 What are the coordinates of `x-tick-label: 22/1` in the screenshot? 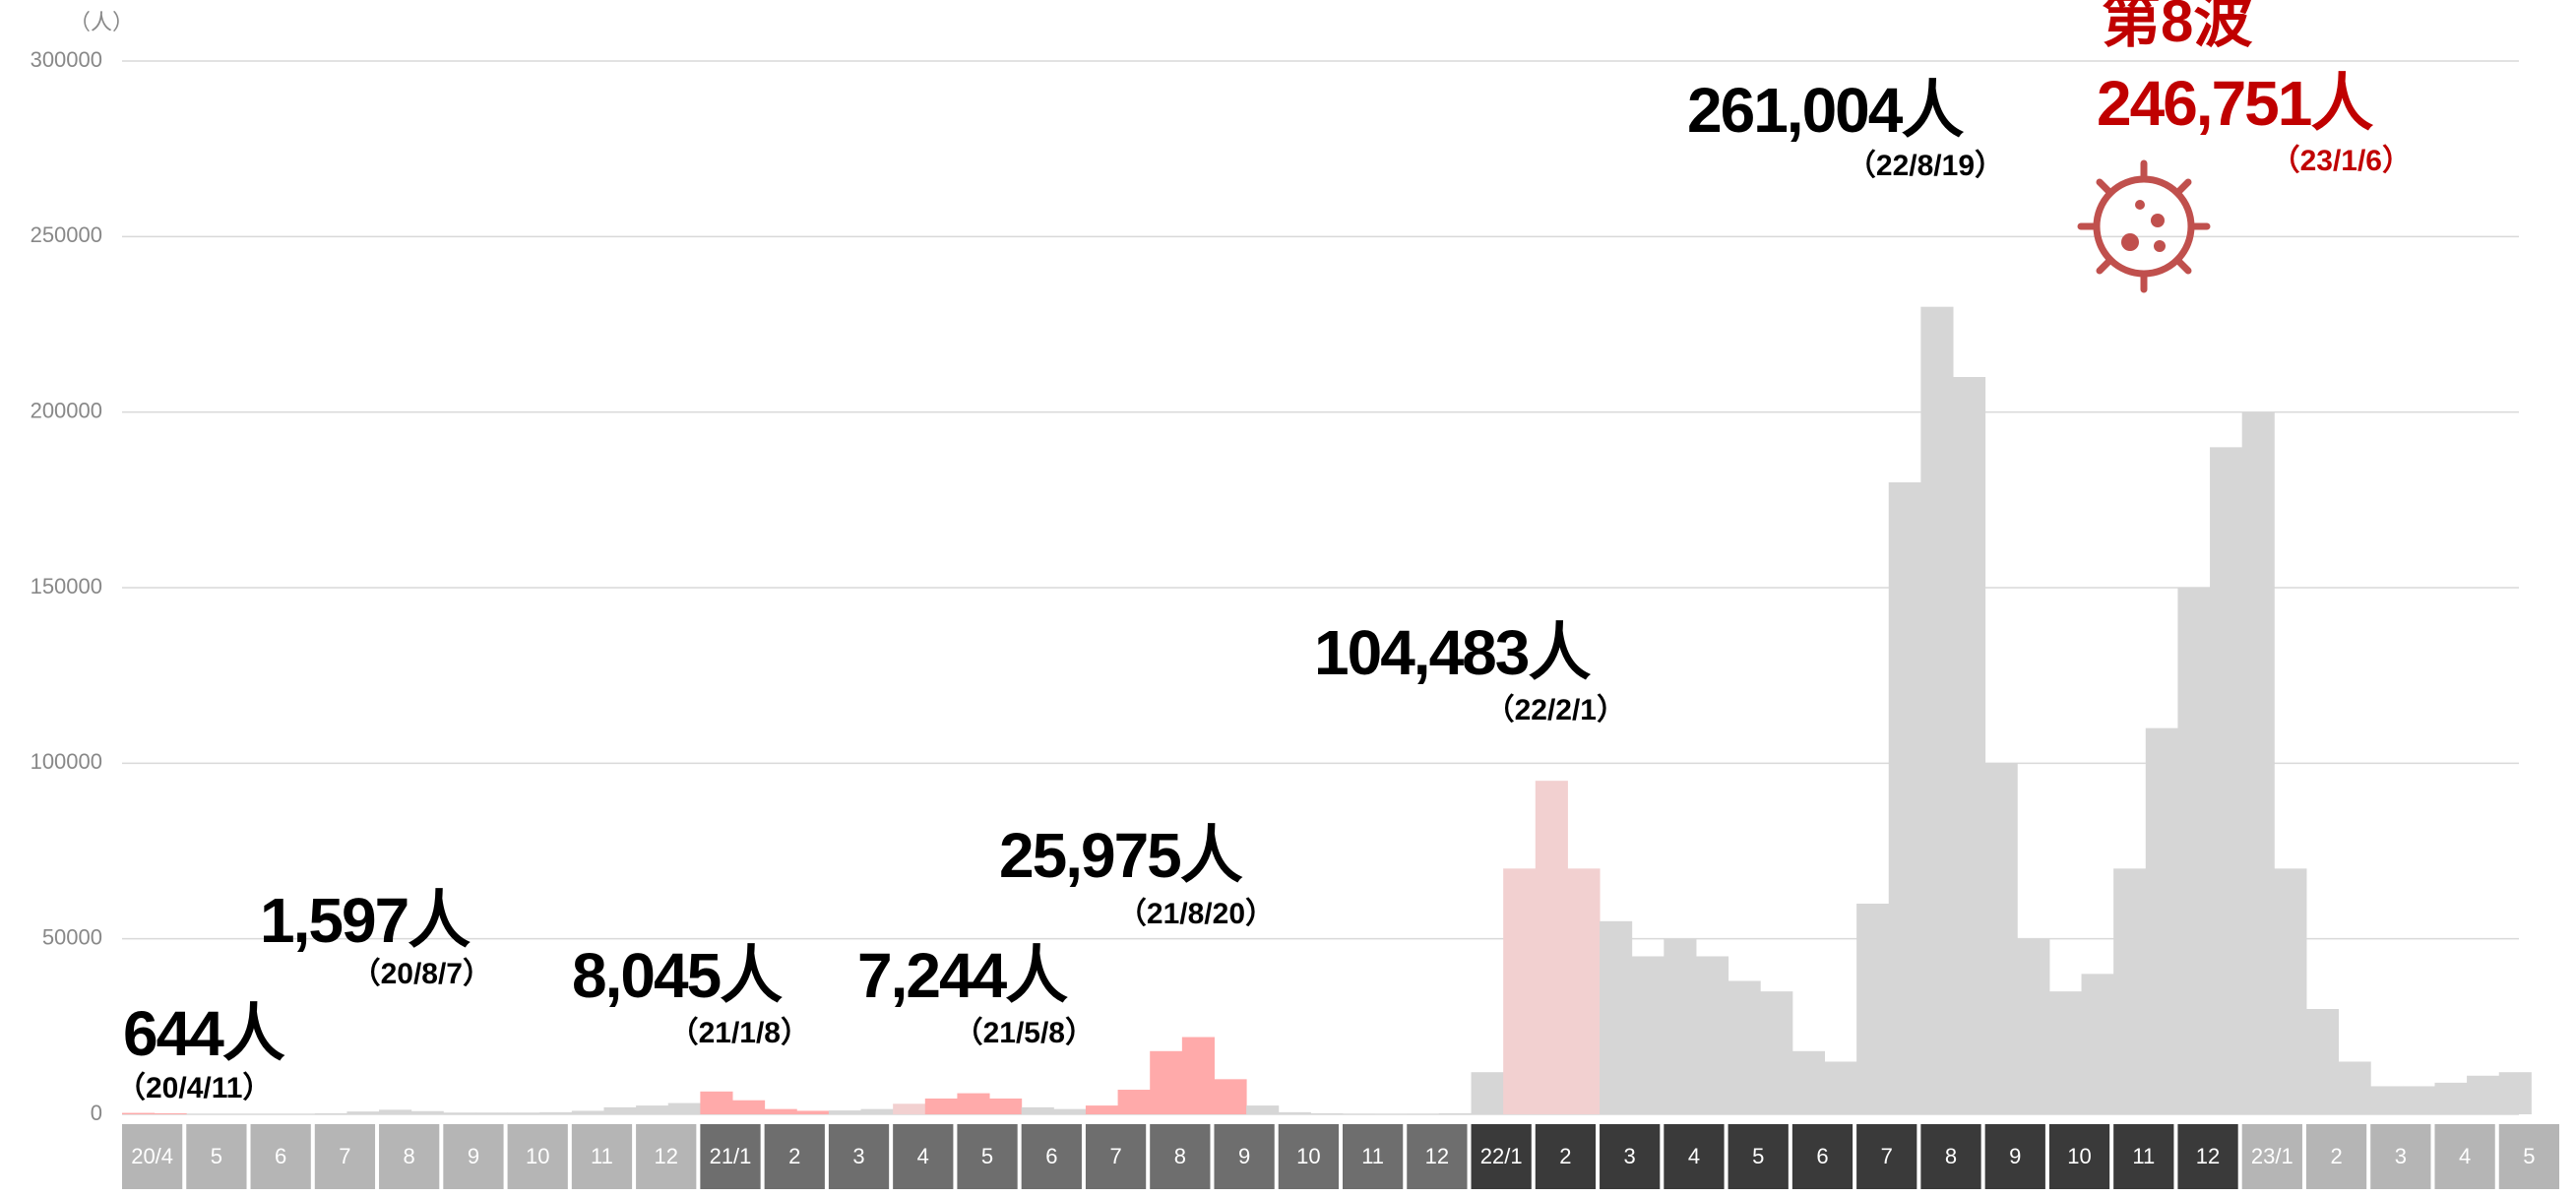 It's located at (1501, 1156).